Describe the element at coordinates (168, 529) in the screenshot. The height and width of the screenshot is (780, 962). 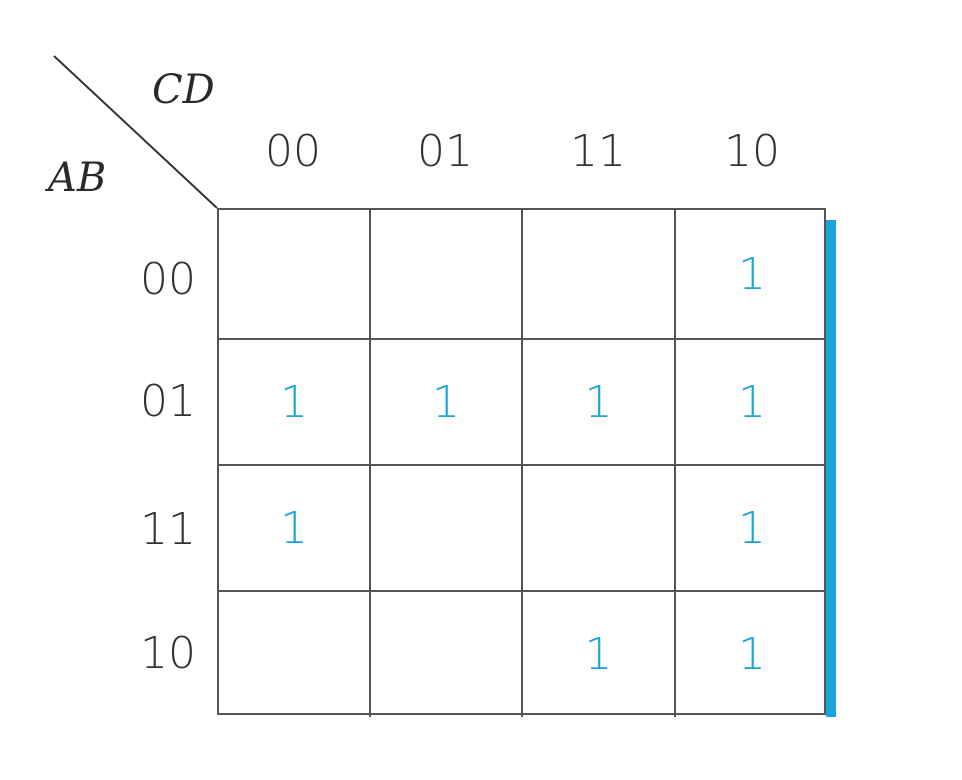
I see `row-header: 11` at that location.